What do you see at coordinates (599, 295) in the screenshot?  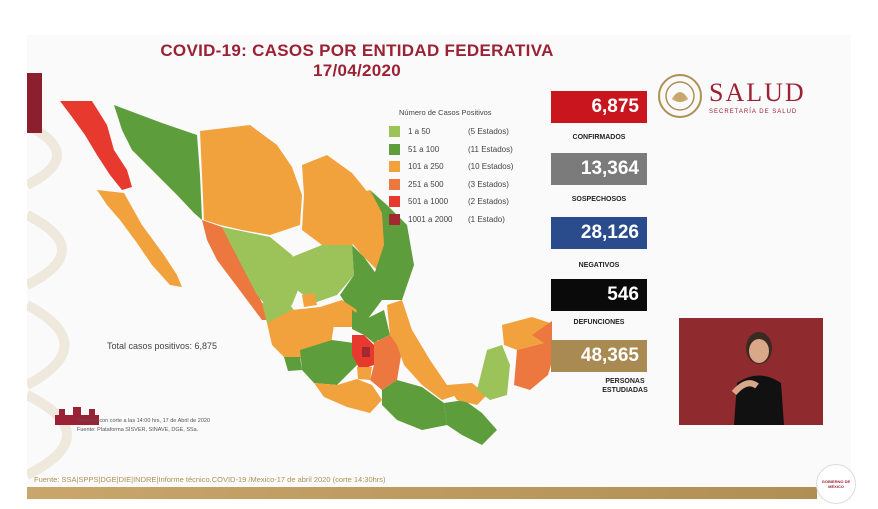 I see `deaths-value: 546` at bounding box center [599, 295].